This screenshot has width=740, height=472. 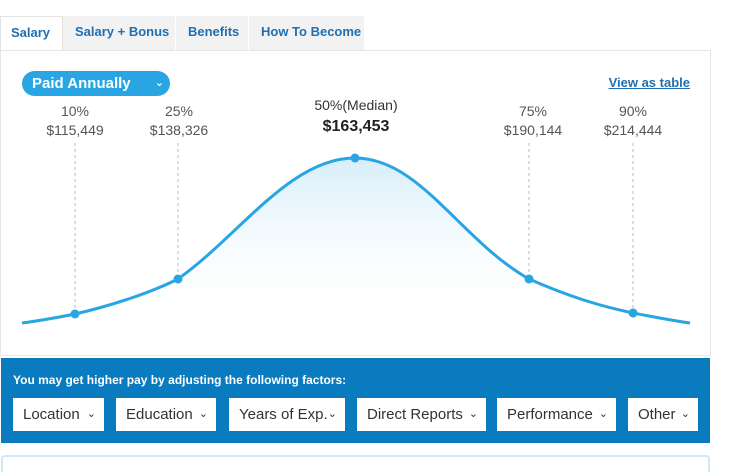 What do you see at coordinates (633, 130) in the screenshot?
I see `percentile-90-amount: $214,444` at bounding box center [633, 130].